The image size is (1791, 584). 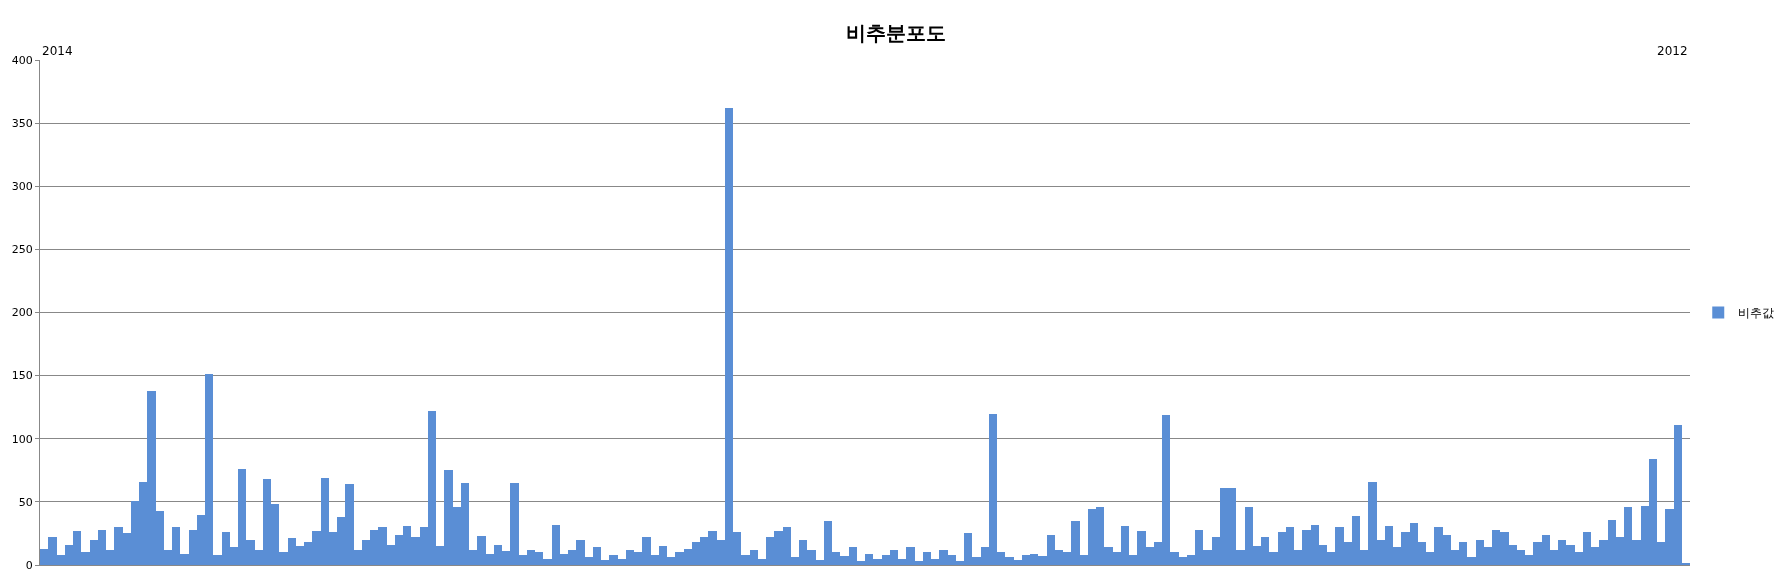 What do you see at coordinates (22, 376) in the screenshot?
I see `y-tick-label: 150` at bounding box center [22, 376].